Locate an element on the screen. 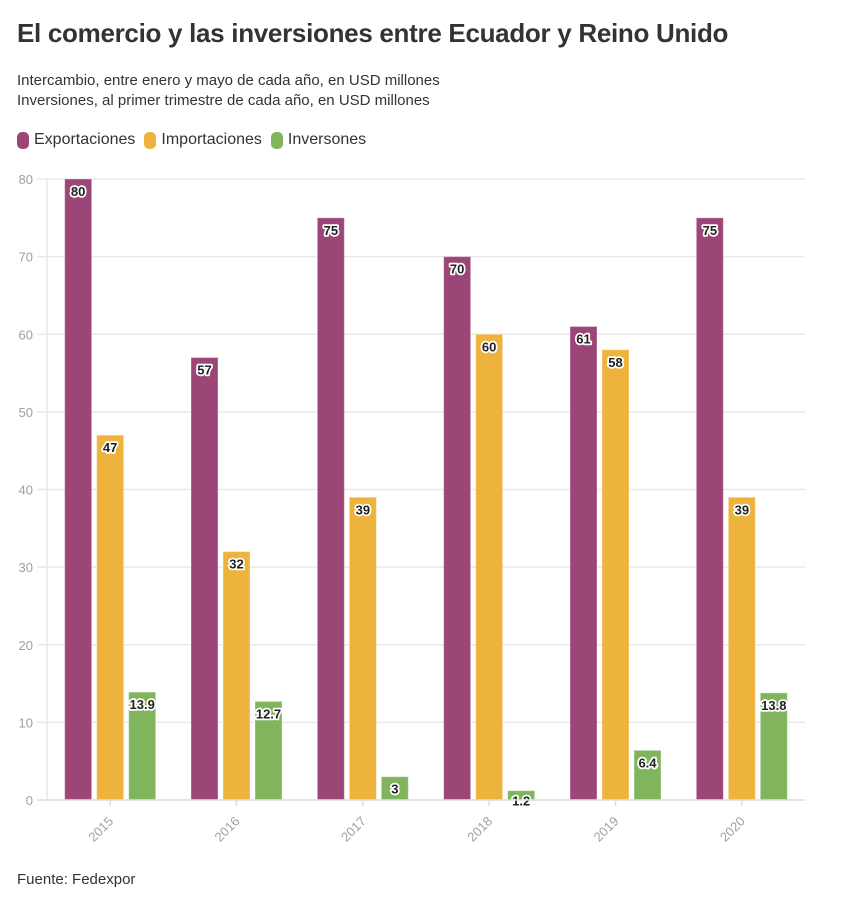 The height and width of the screenshot is (901, 850). bar-inversones-2019 is located at coordinates (647, 775).